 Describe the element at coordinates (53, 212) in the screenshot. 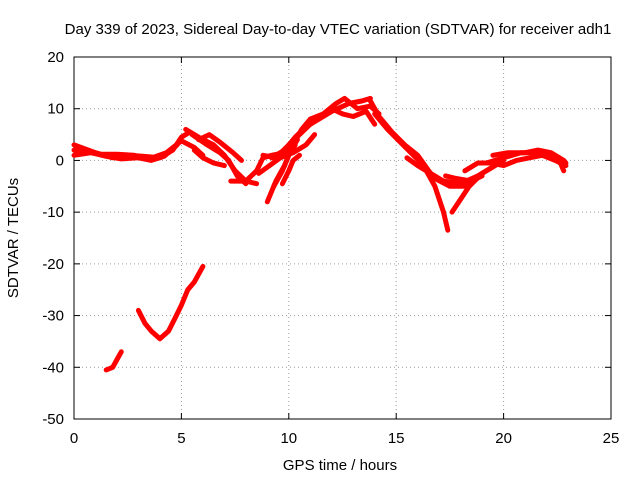

I see `y-tick-label: -10` at that location.